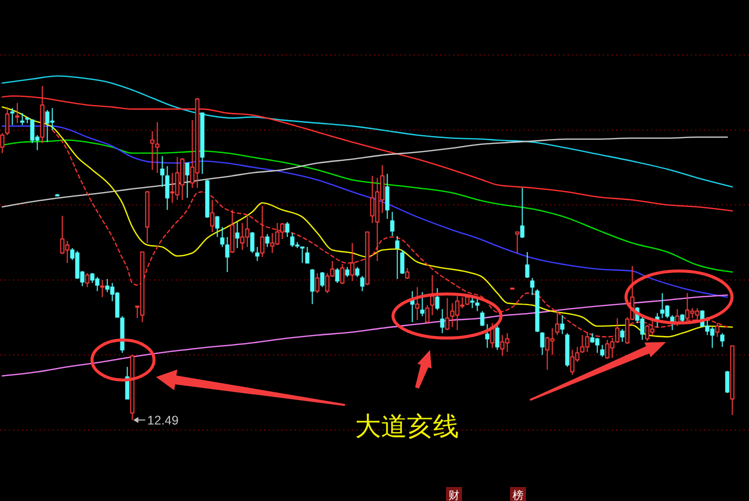  I want to click on text: 榜, so click(518, 495).